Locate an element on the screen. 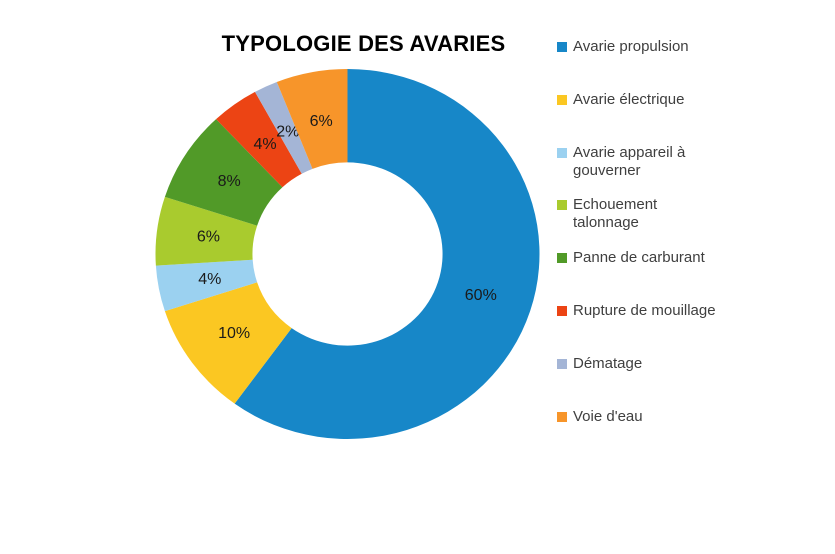  pie-slice-avarie-appareil-gouverner is located at coordinates (206, 285).